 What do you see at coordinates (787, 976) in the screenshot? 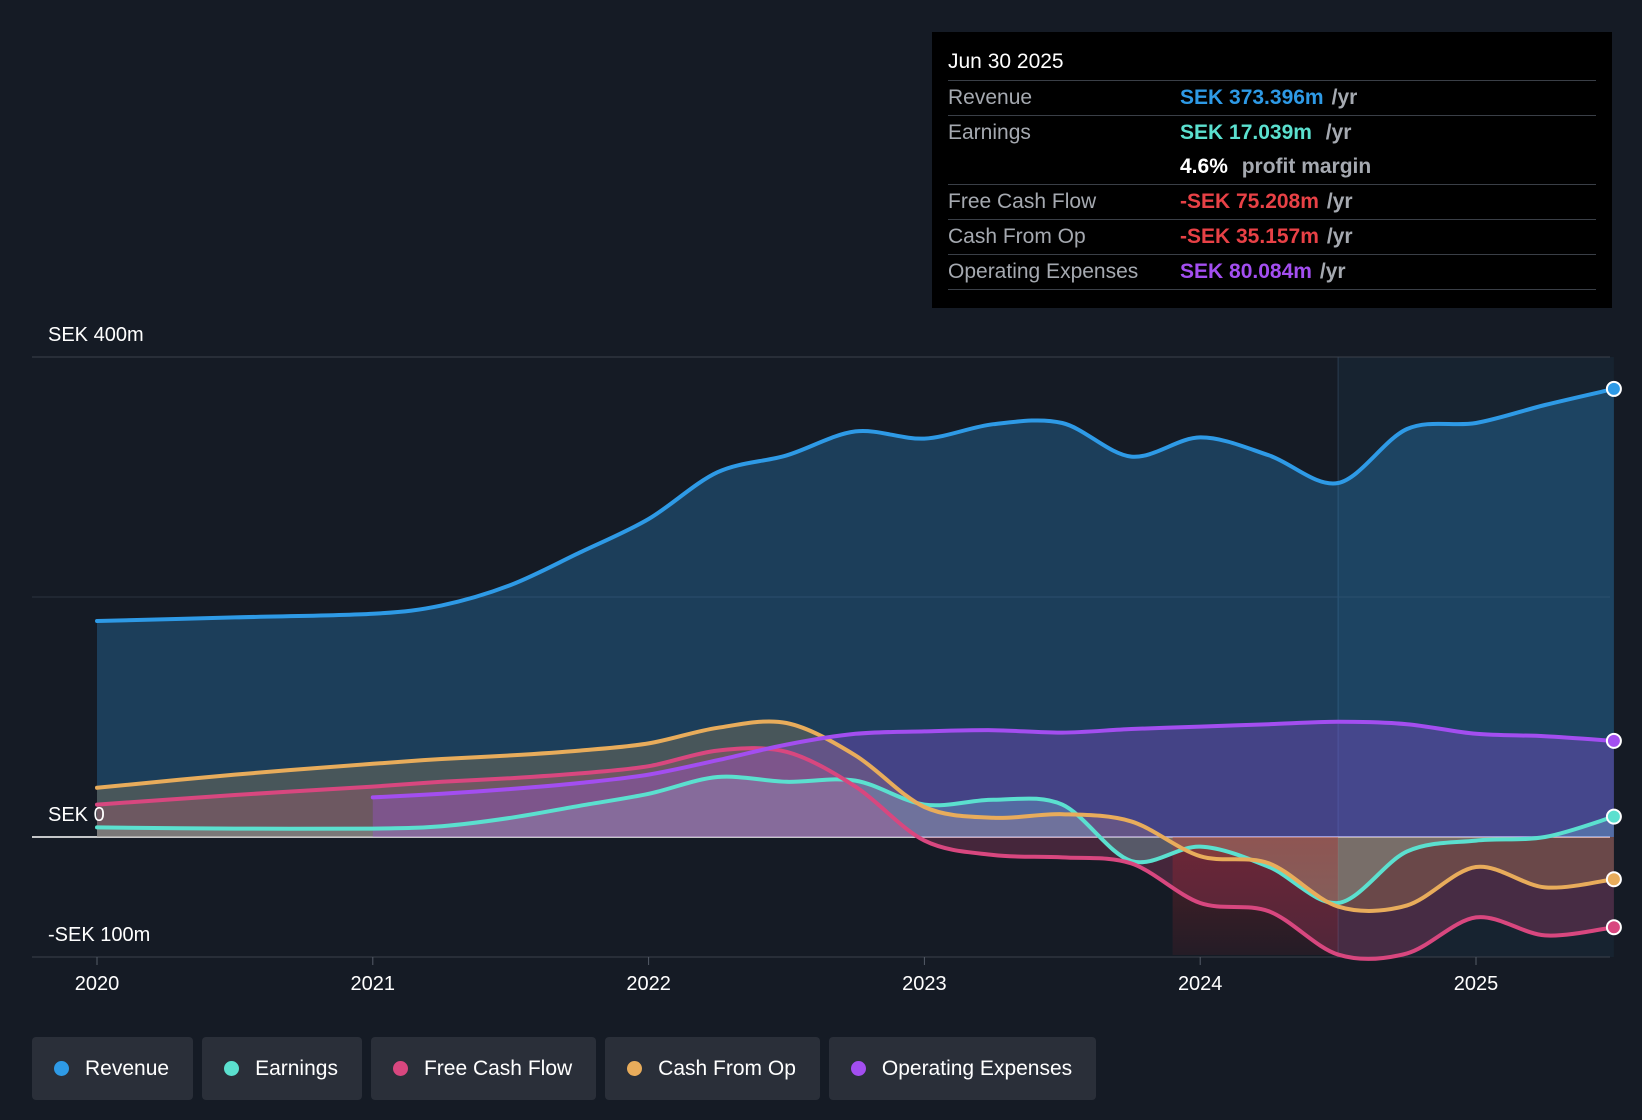
I see `x-axis-labels: 2020 2021 2022 2023 2024 2025` at bounding box center [787, 976].